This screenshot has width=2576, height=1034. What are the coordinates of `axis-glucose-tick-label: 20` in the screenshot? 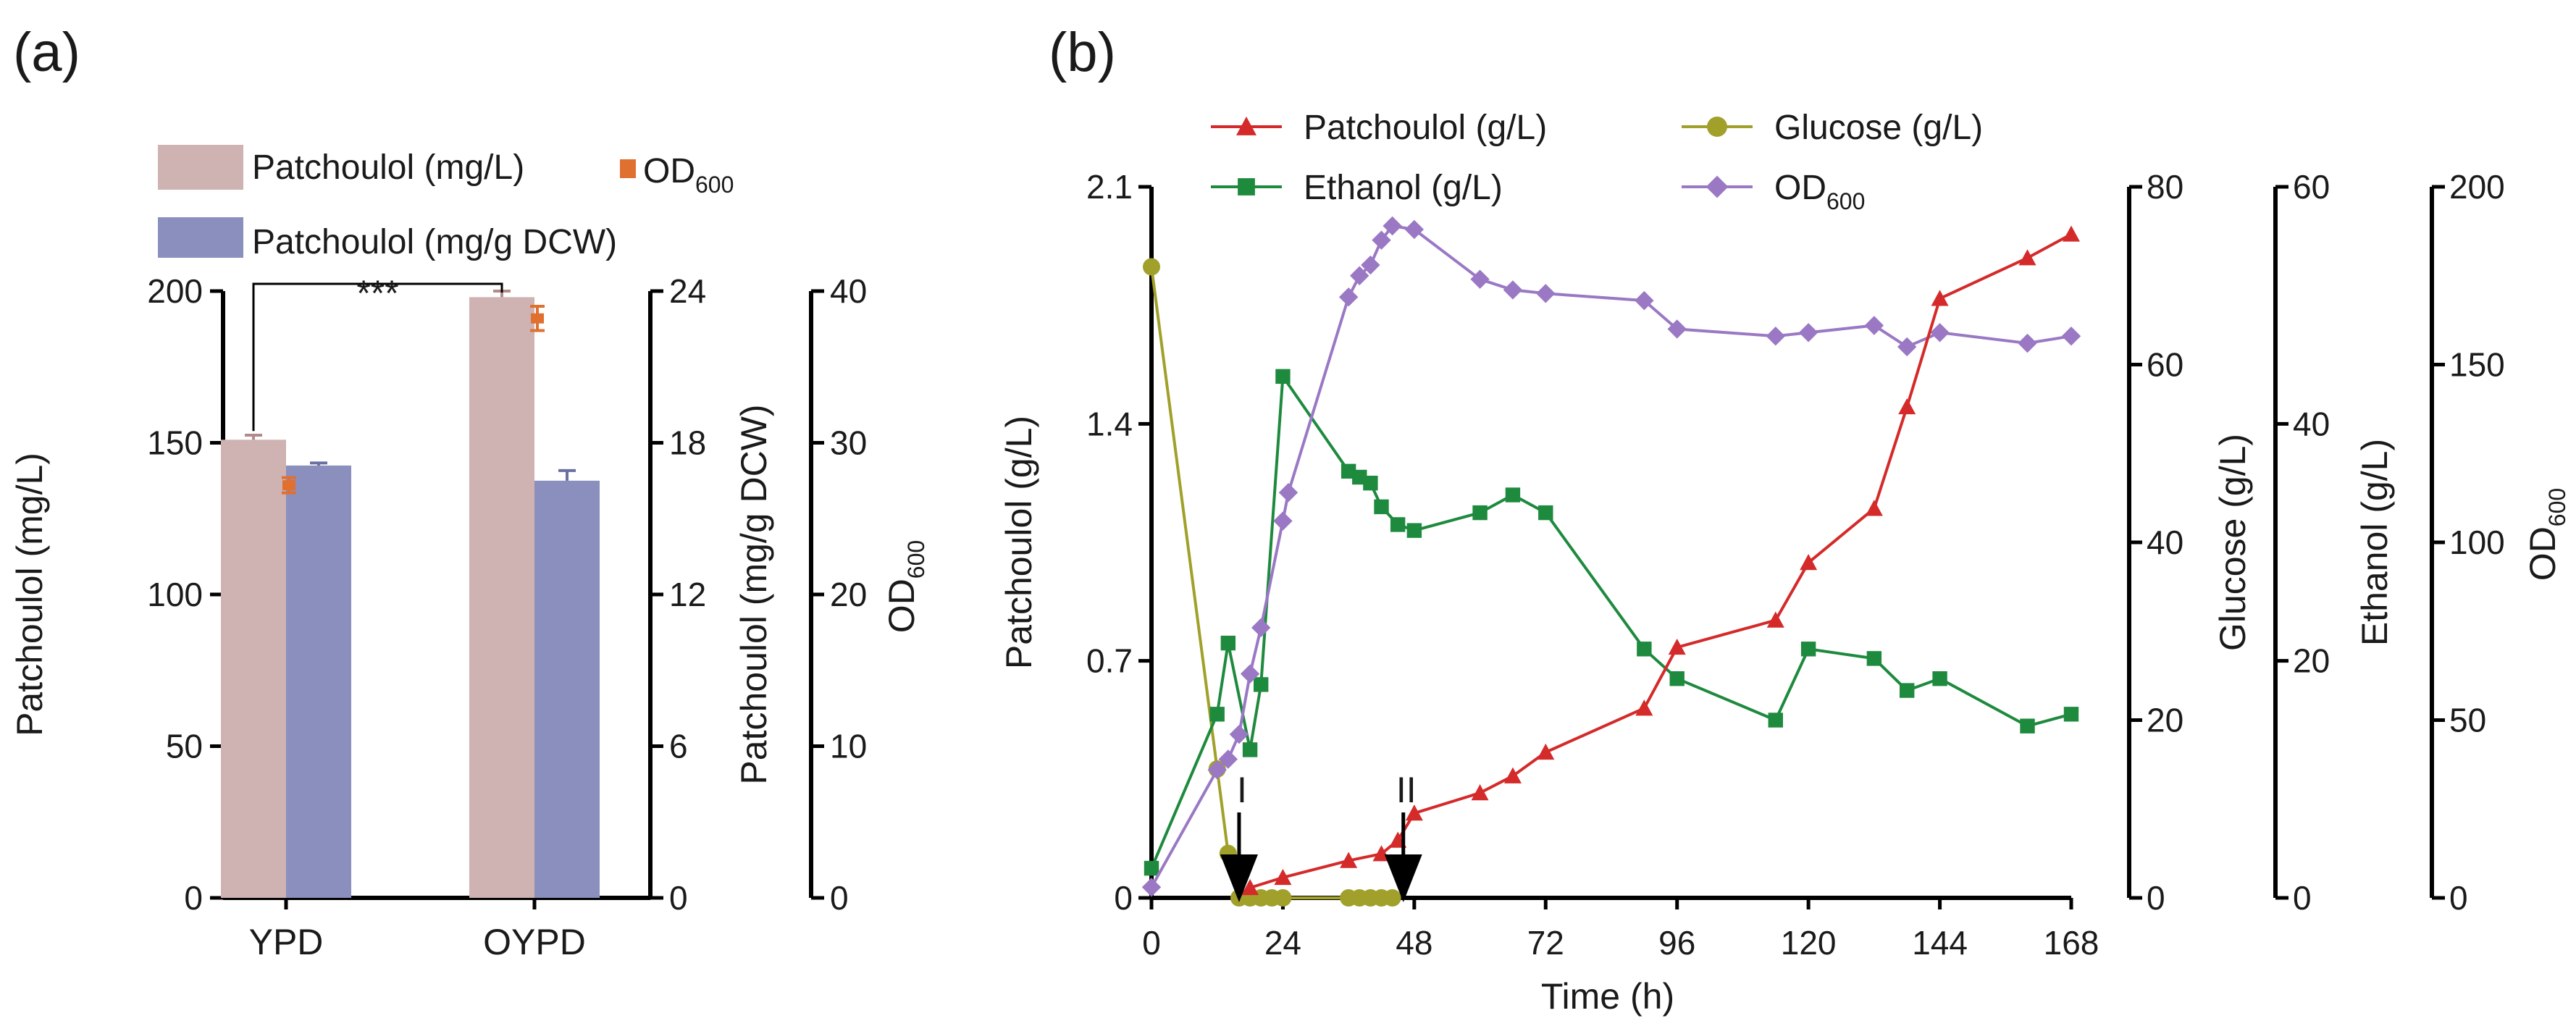 It's located at (2165, 720).